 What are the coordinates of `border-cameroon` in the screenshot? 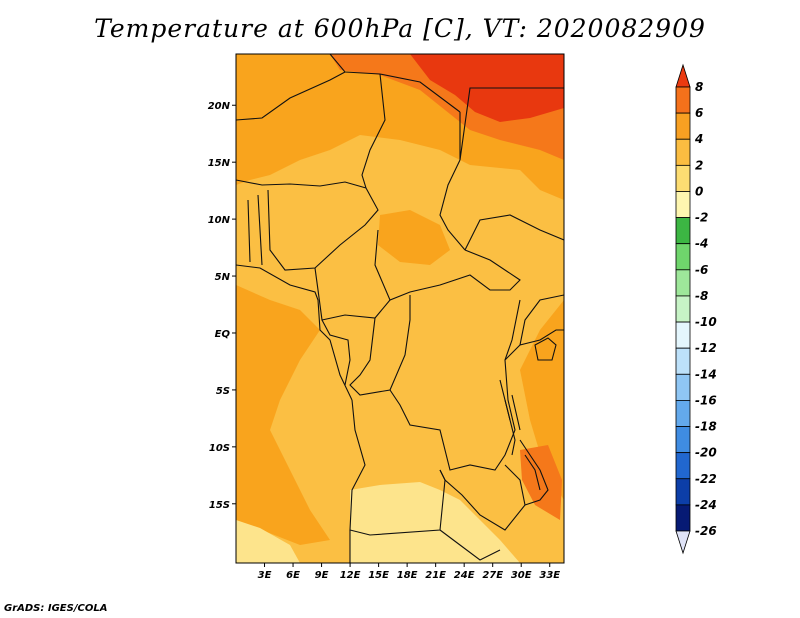 It's located at (352, 294).